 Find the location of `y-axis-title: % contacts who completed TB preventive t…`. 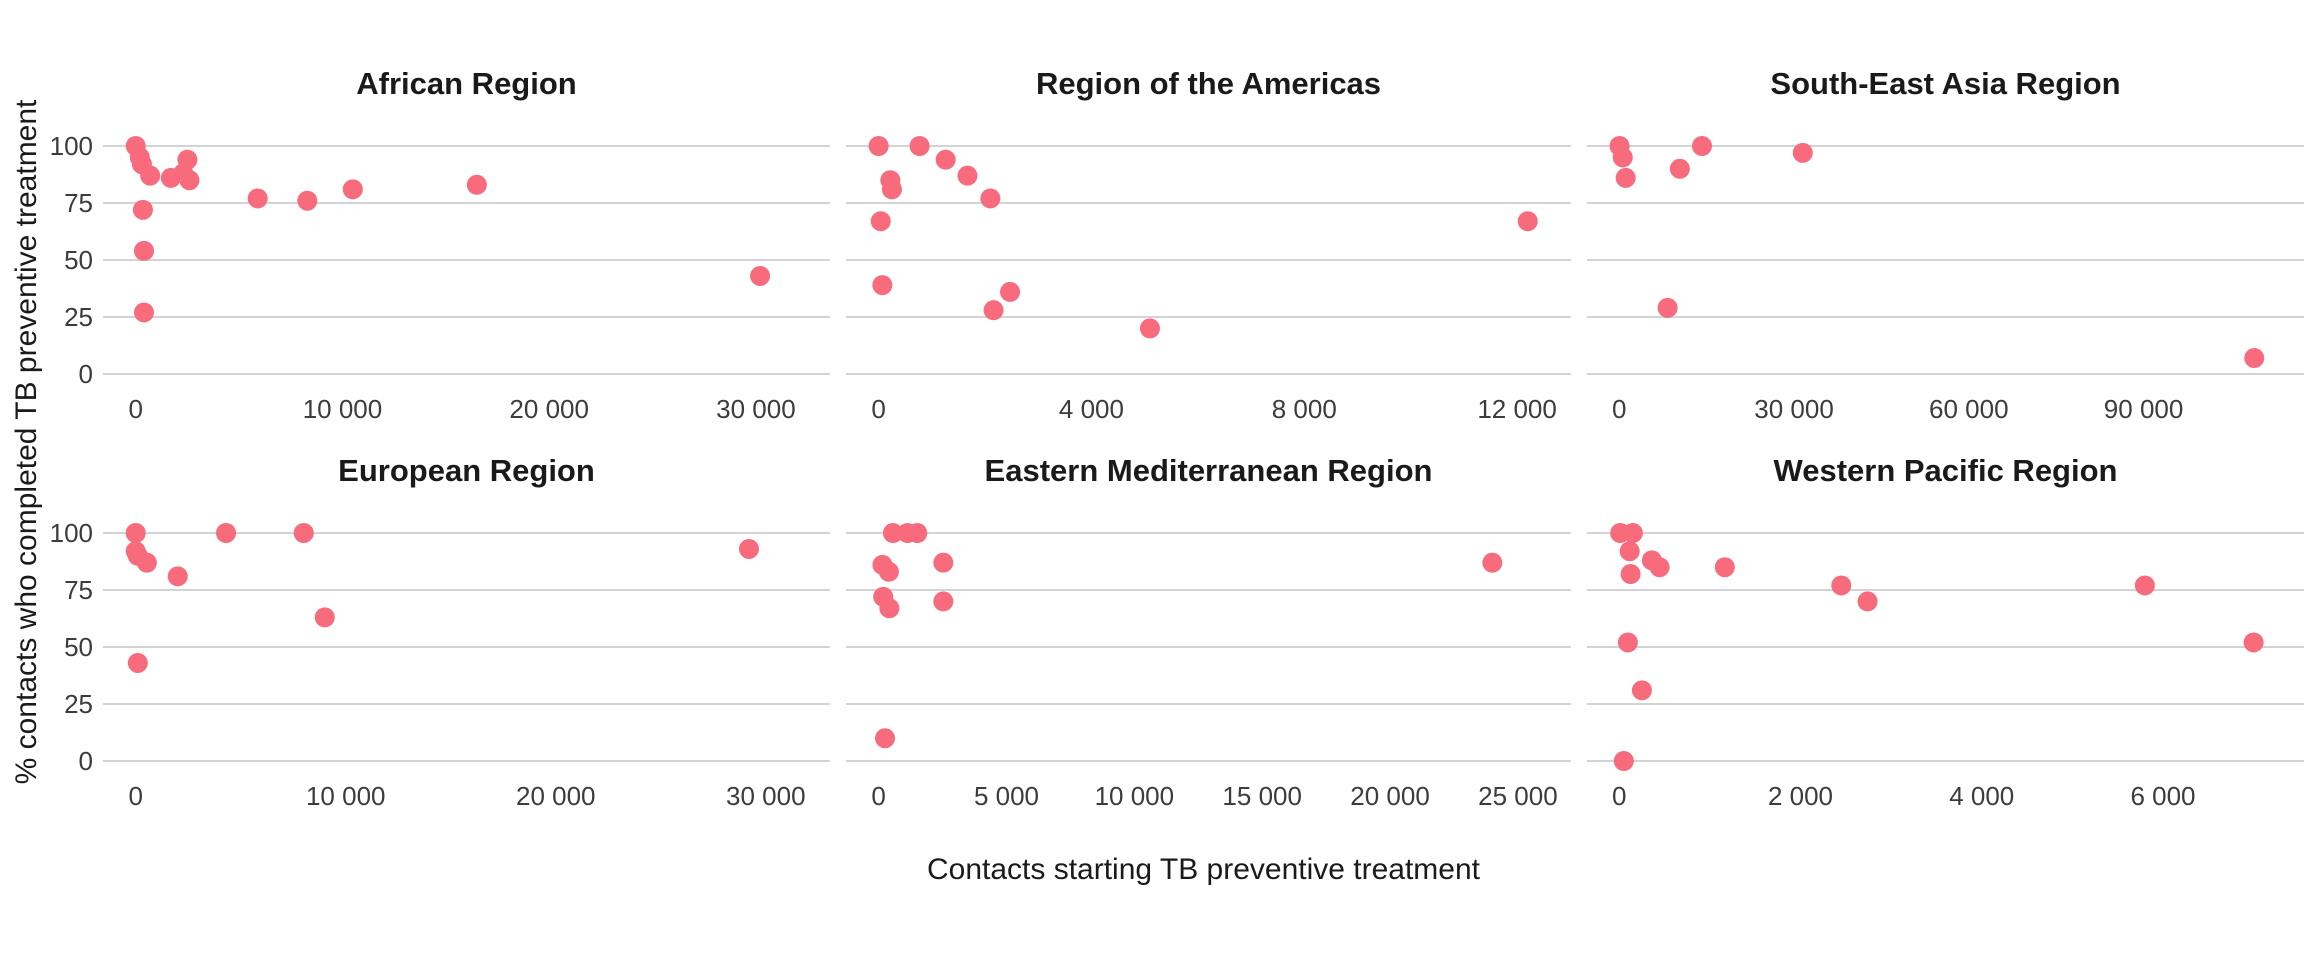

y-axis-title: % contacts who completed TB preventive t… is located at coordinates (26, 442).